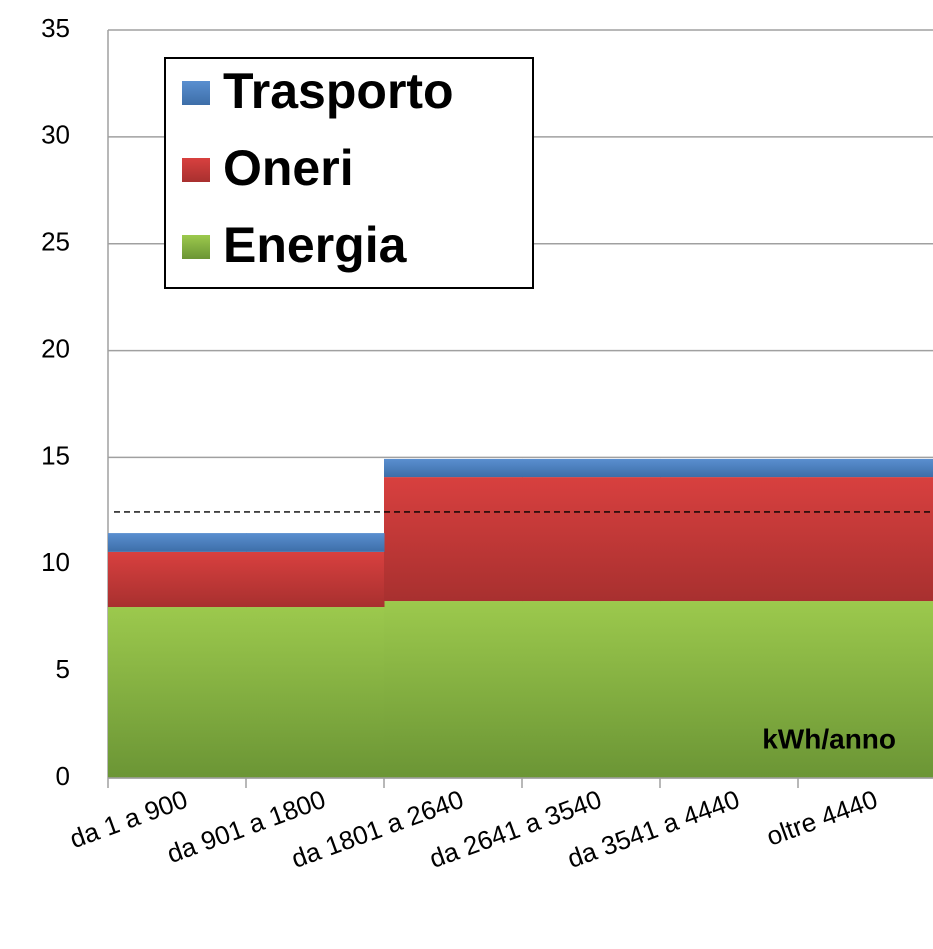 The image size is (933, 949). What do you see at coordinates (288, 168) in the screenshot?
I see `legend-label: Oneri` at bounding box center [288, 168].